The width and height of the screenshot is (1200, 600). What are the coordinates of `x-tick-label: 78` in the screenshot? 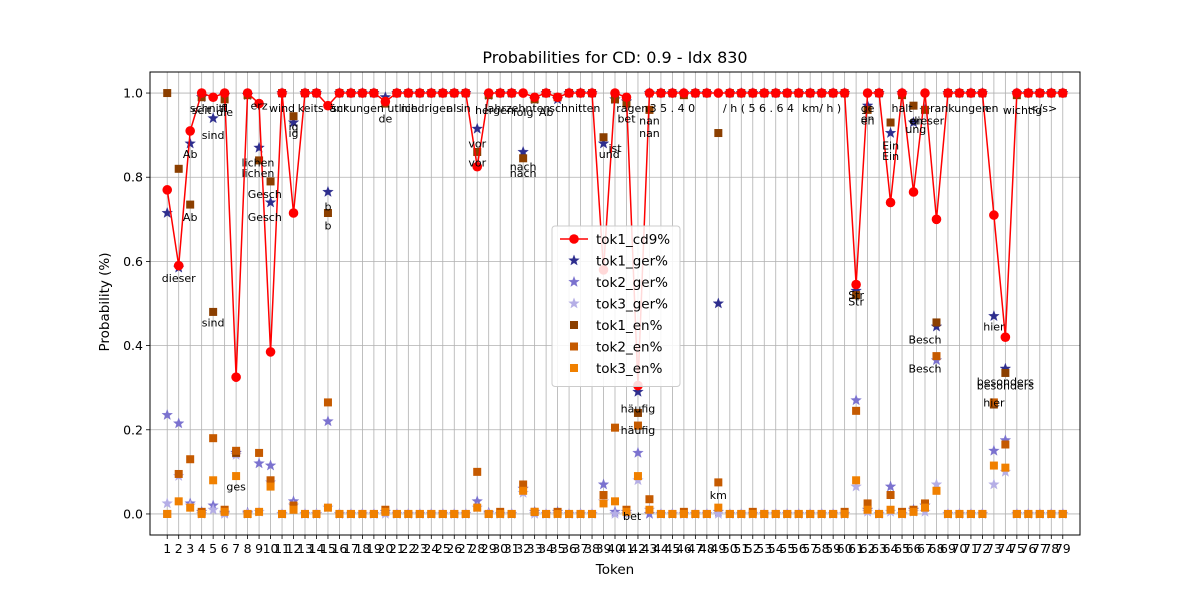 It's located at (1051, 548).